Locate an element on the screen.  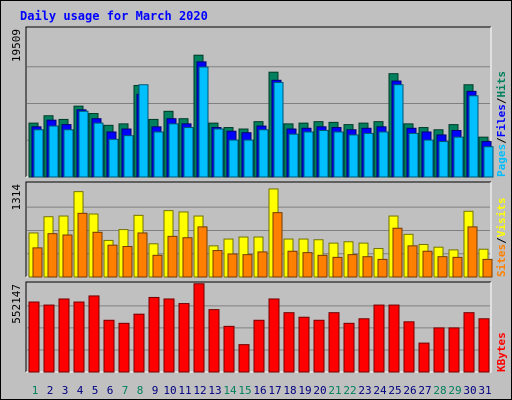
x-tick-label: 7 is located at coordinates (125, 390).